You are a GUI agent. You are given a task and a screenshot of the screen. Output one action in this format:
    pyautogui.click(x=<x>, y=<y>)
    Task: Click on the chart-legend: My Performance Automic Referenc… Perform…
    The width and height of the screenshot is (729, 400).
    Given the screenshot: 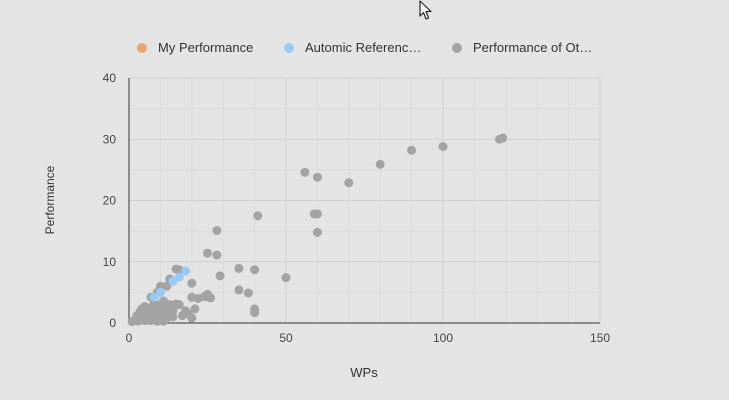 What is the action you would take?
    pyautogui.click(x=364, y=49)
    